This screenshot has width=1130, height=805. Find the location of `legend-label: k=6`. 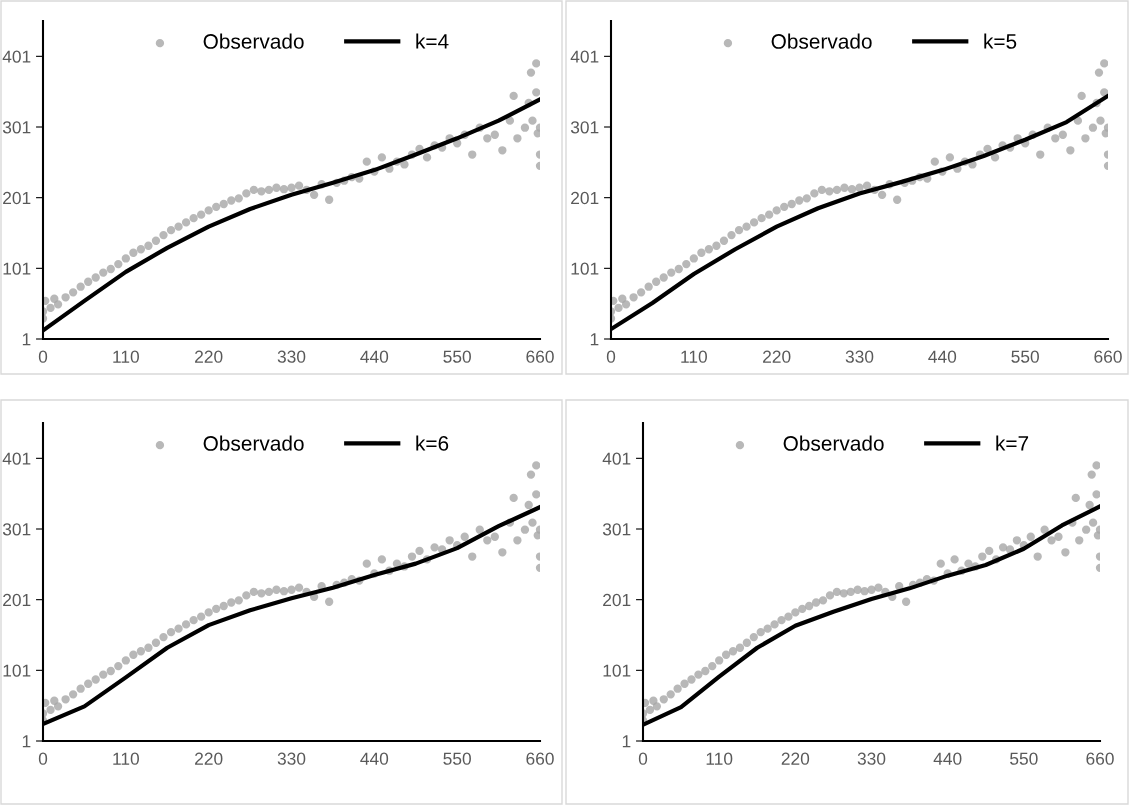

legend-label: k=6 is located at coordinates (432, 443).